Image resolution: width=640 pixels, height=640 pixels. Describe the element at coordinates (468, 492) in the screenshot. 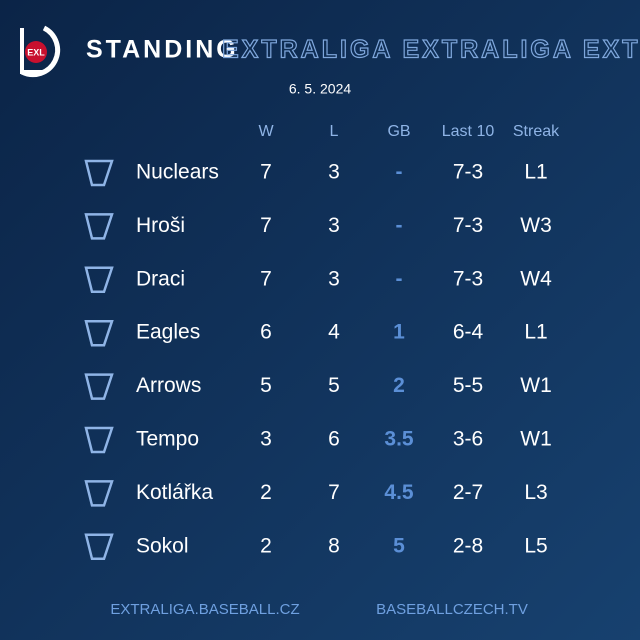

I see `cell-last10: 2-7` at that location.